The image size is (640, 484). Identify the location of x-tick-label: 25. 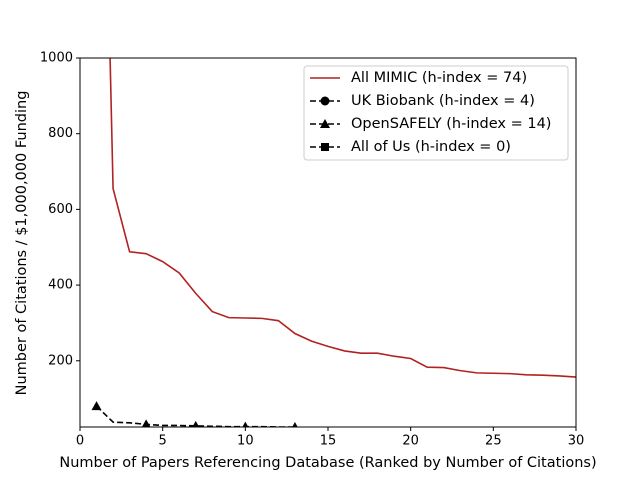
(493, 441).